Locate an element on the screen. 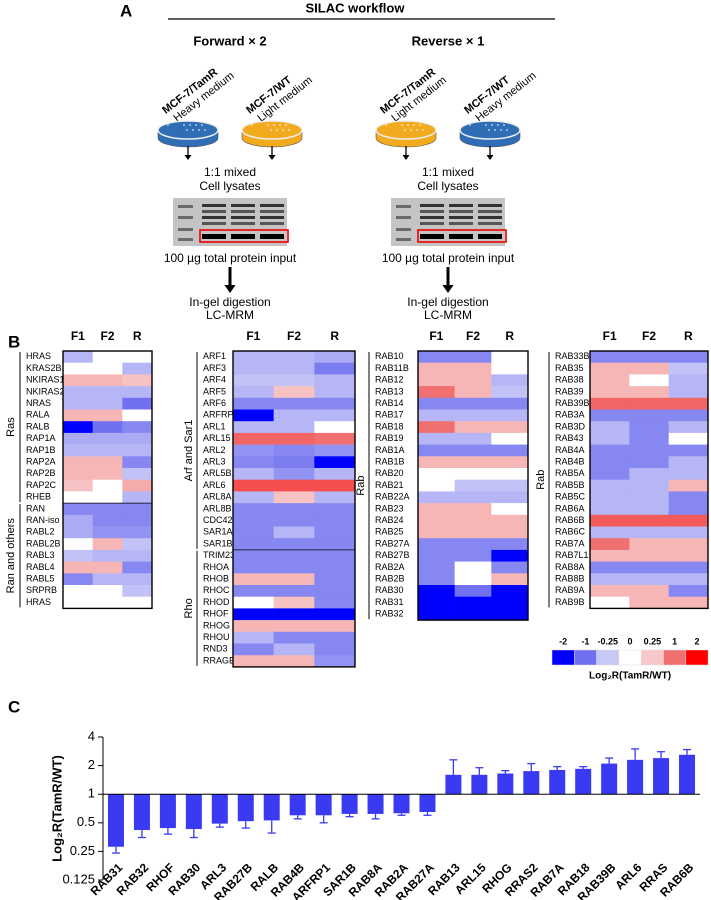 Image resolution: width=711 pixels, height=900 pixels. row-label: RRAGB is located at coordinates (219, 660).